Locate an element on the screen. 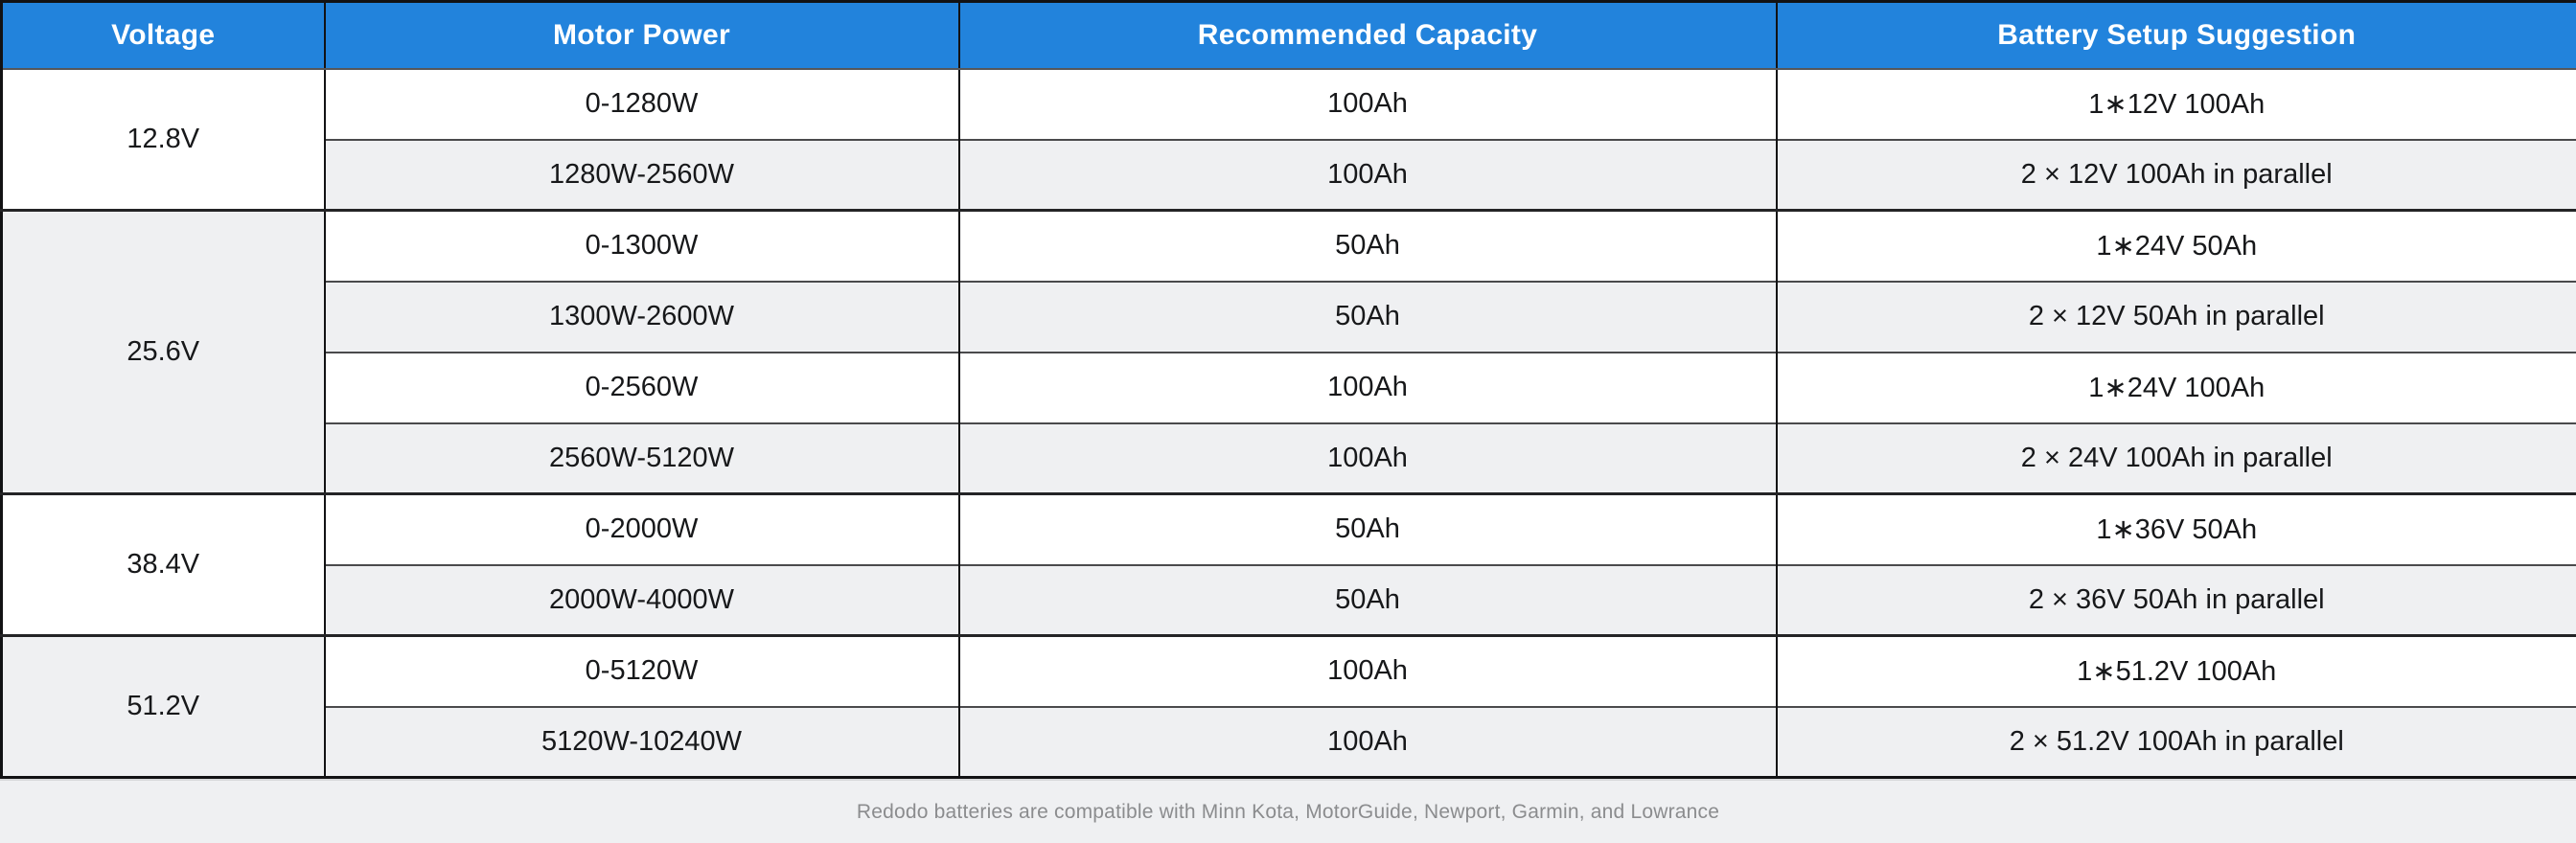 The width and height of the screenshot is (2576, 843). setup-cell: 1∗24V 50Ah is located at coordinates (2176, 245).